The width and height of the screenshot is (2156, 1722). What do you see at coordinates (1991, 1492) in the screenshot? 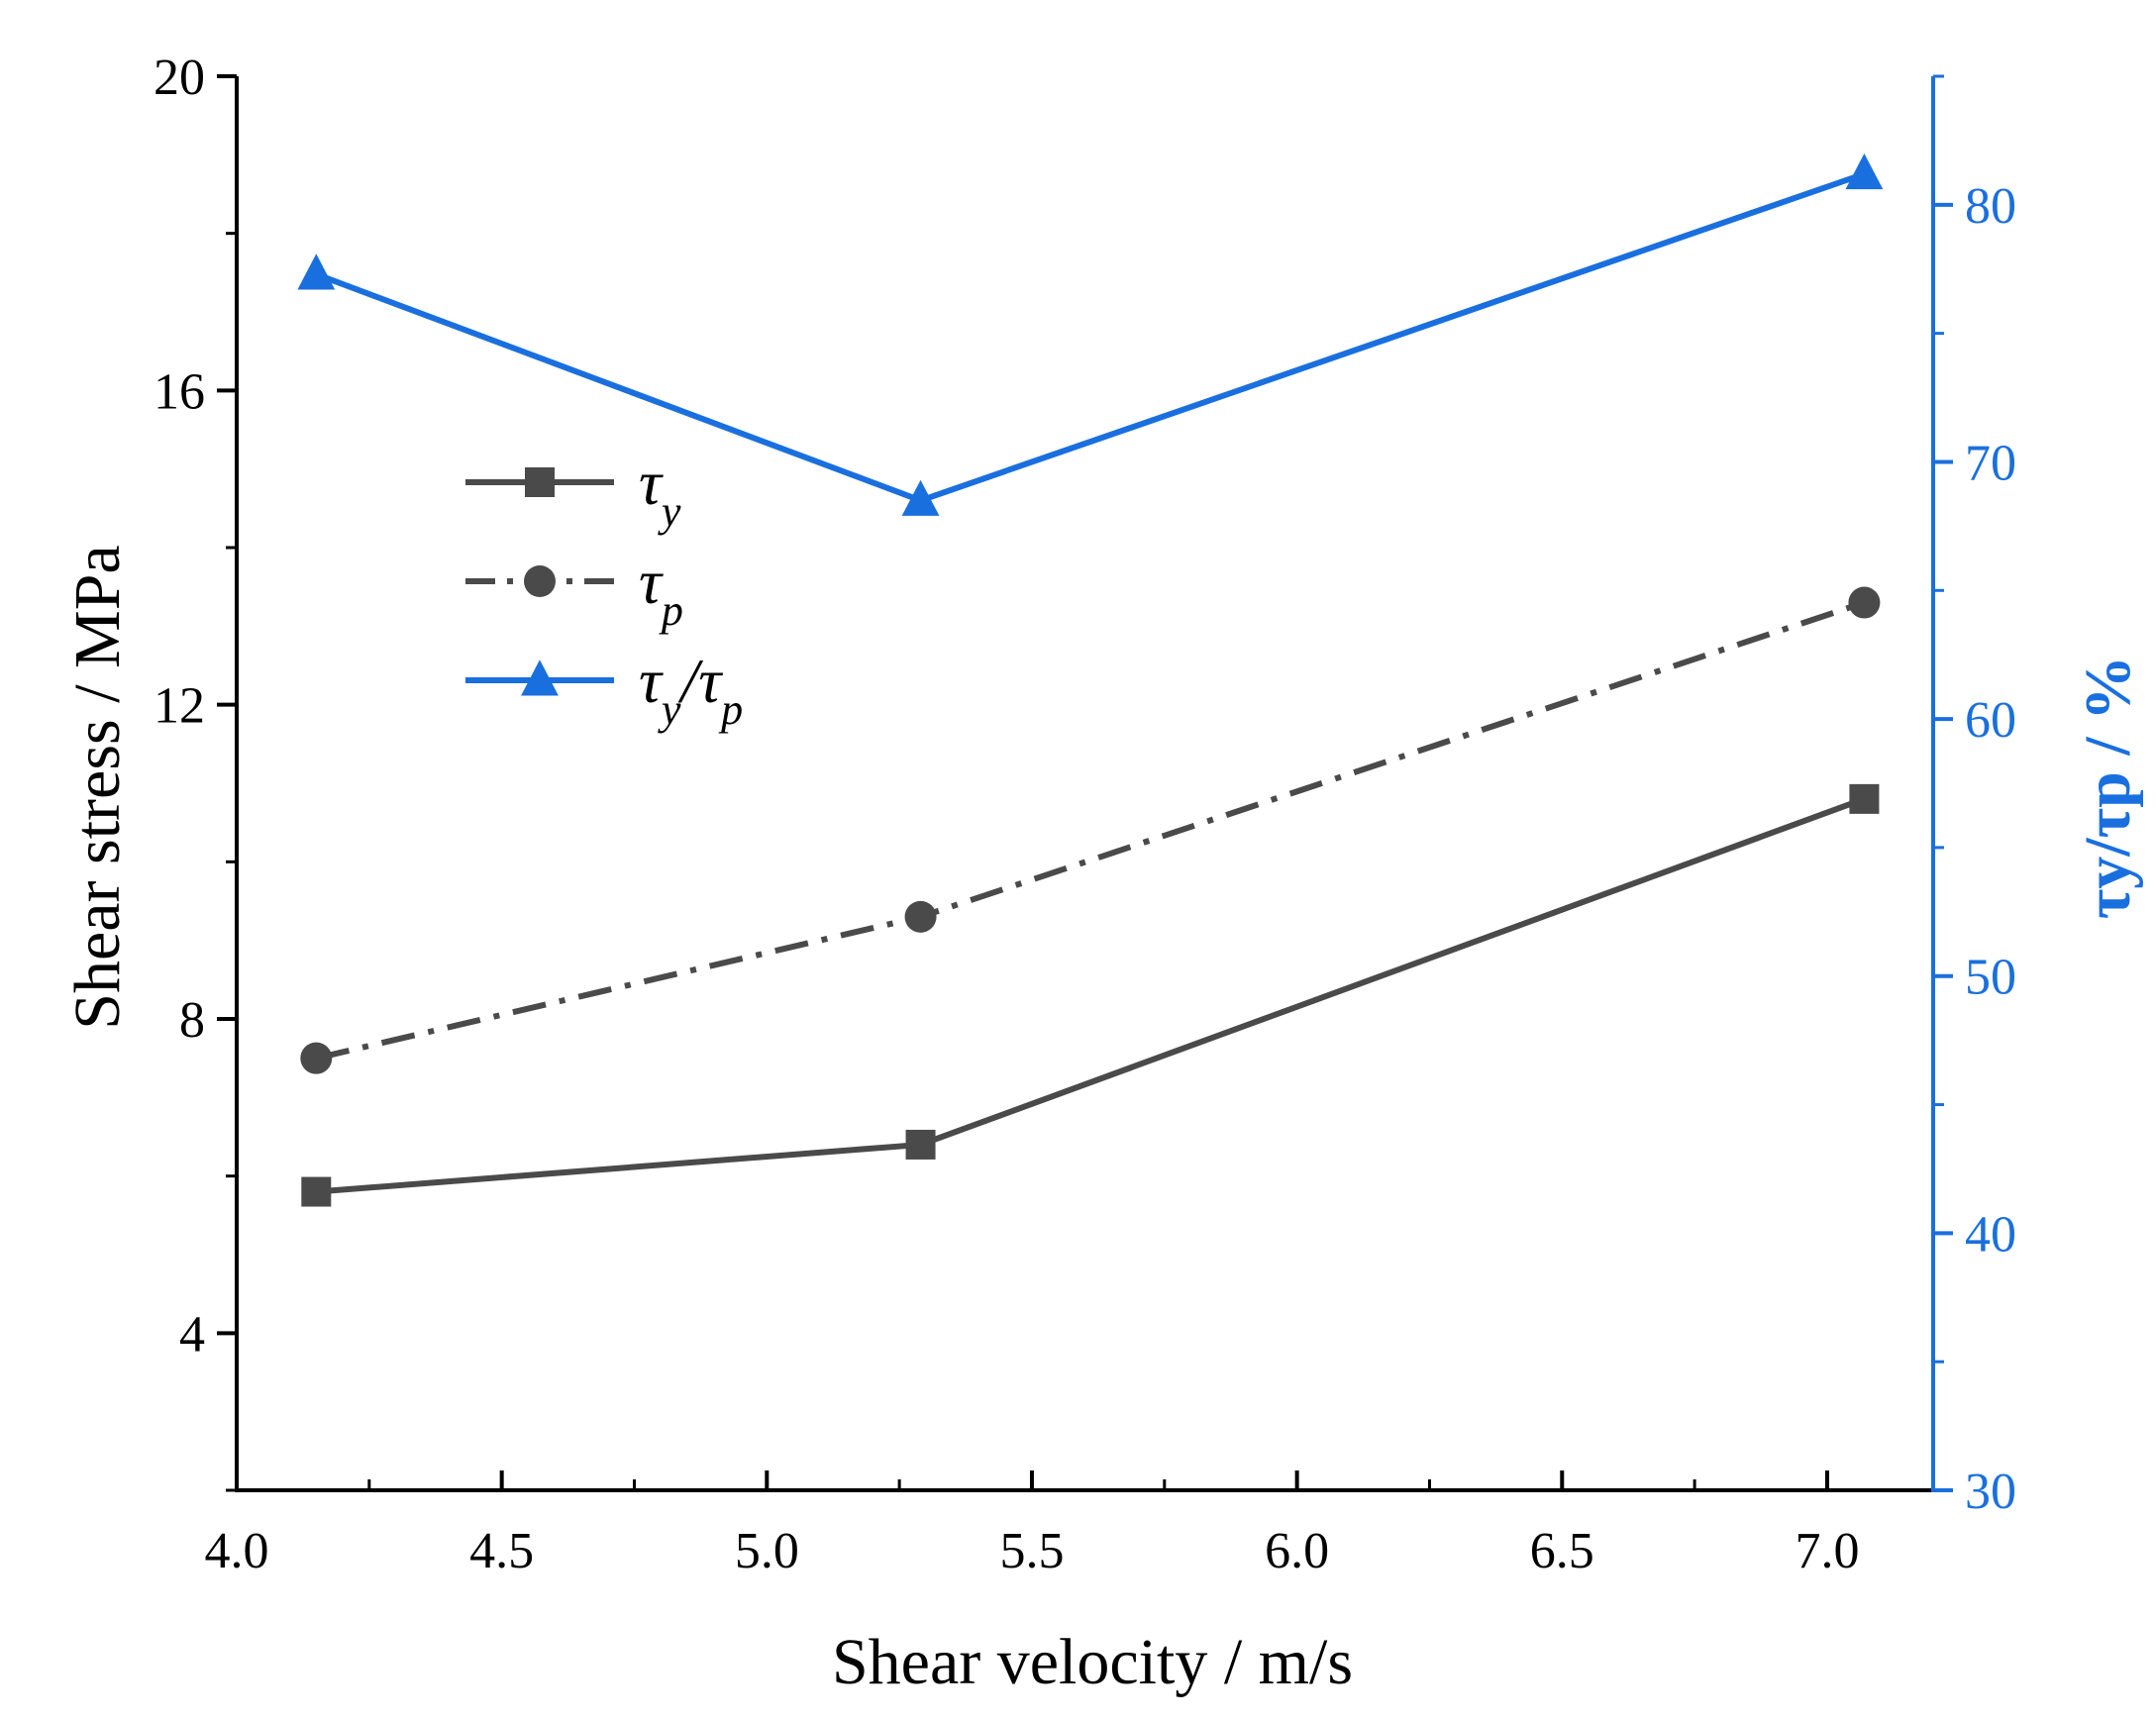
I see `y-right-tick-label: 30` at bounding box center [1991, 1492].